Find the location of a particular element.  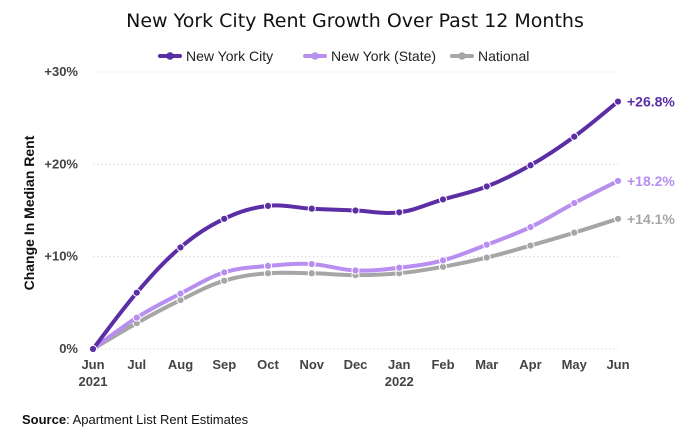

source-label: Source is located at coordinates (44, 419).